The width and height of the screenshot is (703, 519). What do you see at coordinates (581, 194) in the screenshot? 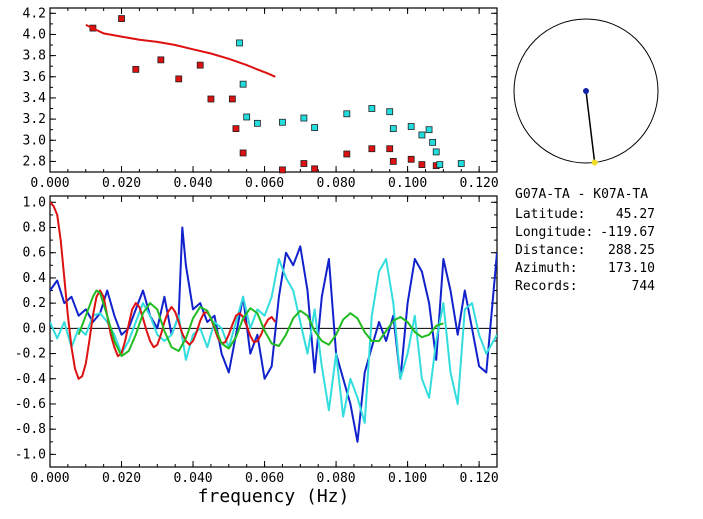
I see `station-pair-title: G07A-TA - K07A-TA` at bounding box center [581, 194].